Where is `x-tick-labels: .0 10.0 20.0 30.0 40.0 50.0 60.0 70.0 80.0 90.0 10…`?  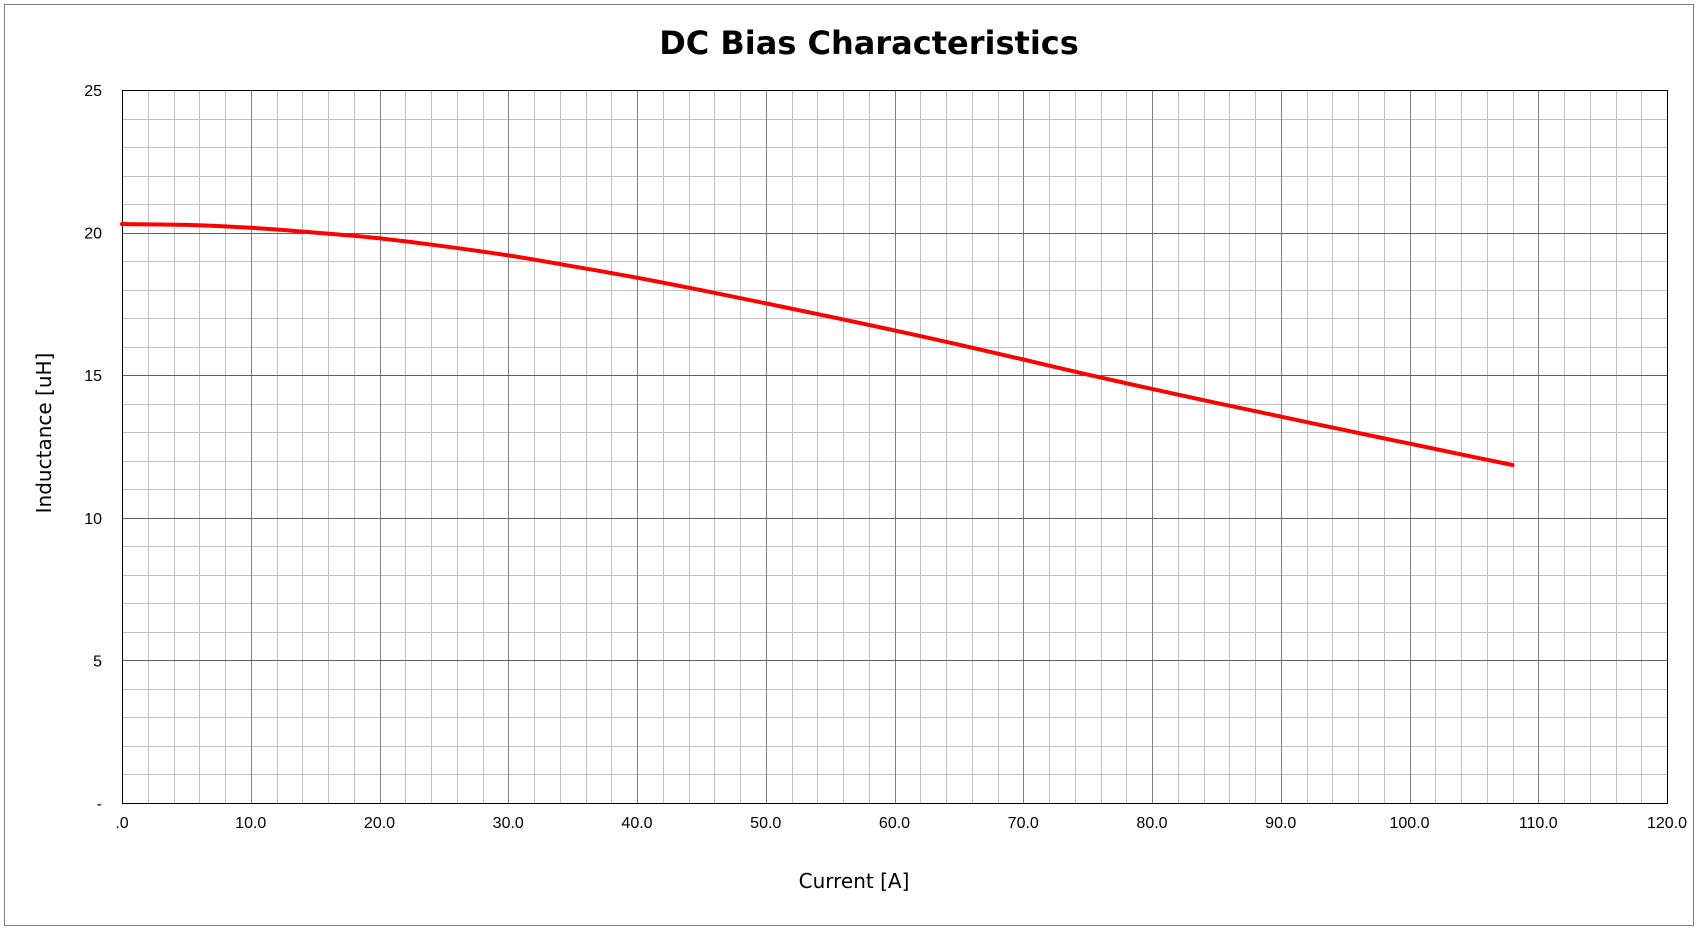
x-tick-labels: .0 10.0 20.0 30.0 40.0 50.0 60.0 70.0 80.0 90.0 10… is located at coordinates (901, 823).